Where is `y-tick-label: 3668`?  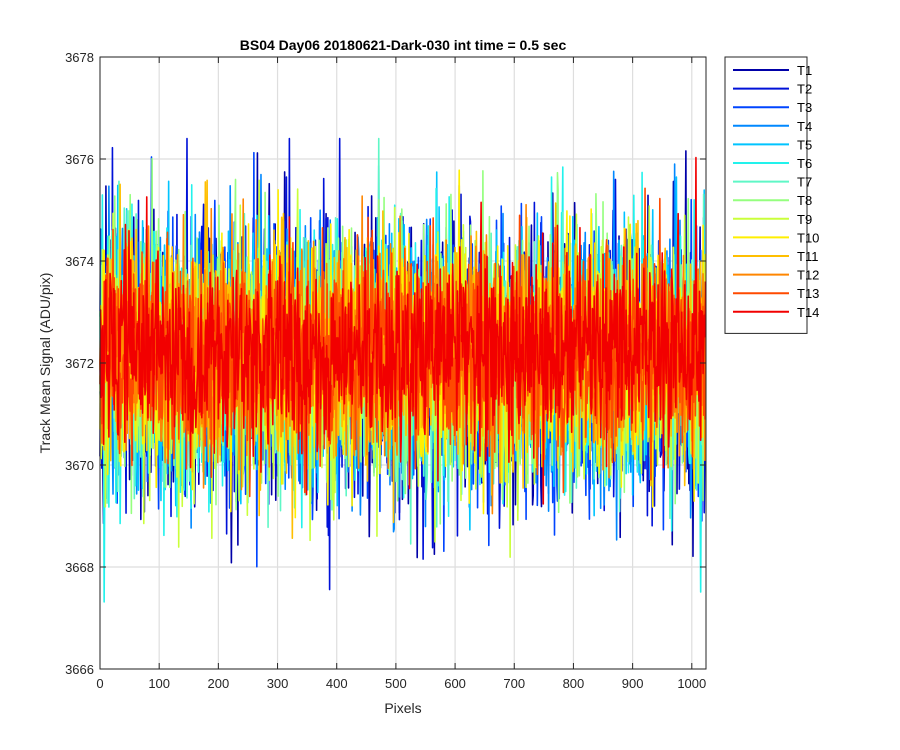
y-tick-label: 3668 is located at coordinates (79, 567).